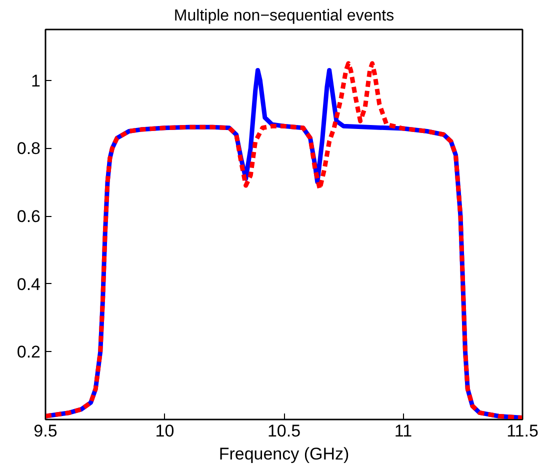 Image resolution: width=544 pixels, height=466 pixels. I want to click on y-tick-label: 1, so click(36, 80).